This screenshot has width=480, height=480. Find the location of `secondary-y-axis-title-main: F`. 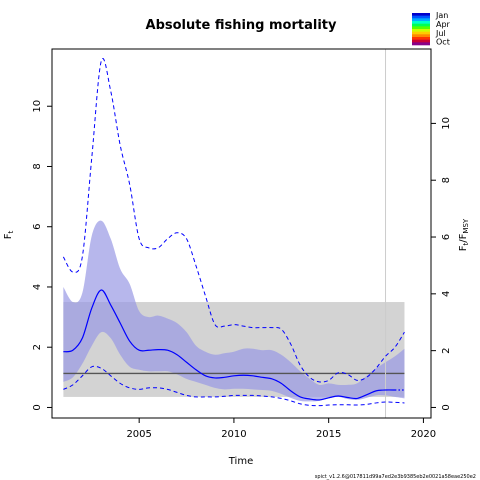

secondary-y-axis-title-main: F is located at coordinates (463, 248).